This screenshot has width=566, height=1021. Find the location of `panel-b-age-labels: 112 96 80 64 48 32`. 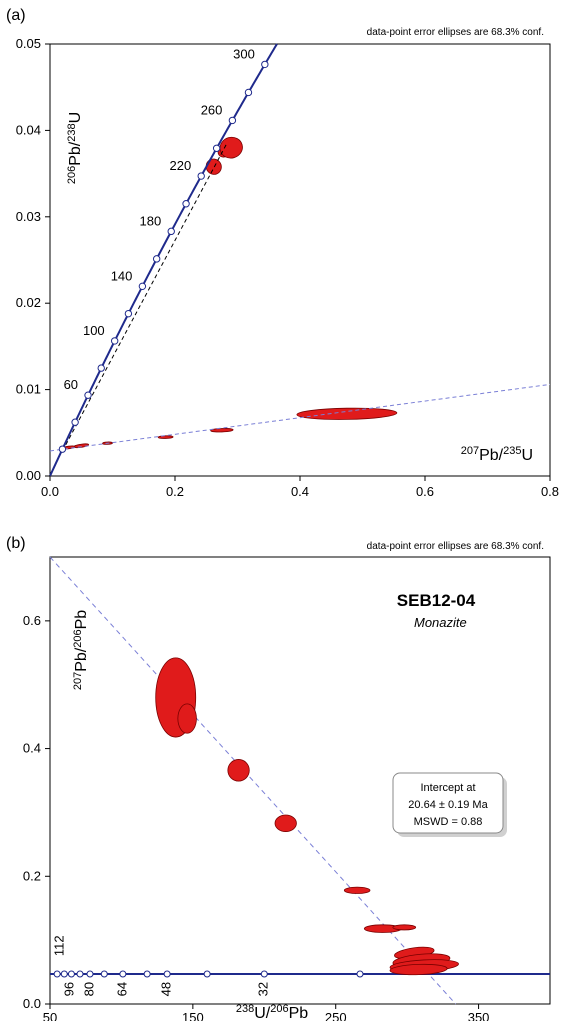

panel-b-age-labels: 112 96 80 64 48 32 is located at coordinates (160, 965).